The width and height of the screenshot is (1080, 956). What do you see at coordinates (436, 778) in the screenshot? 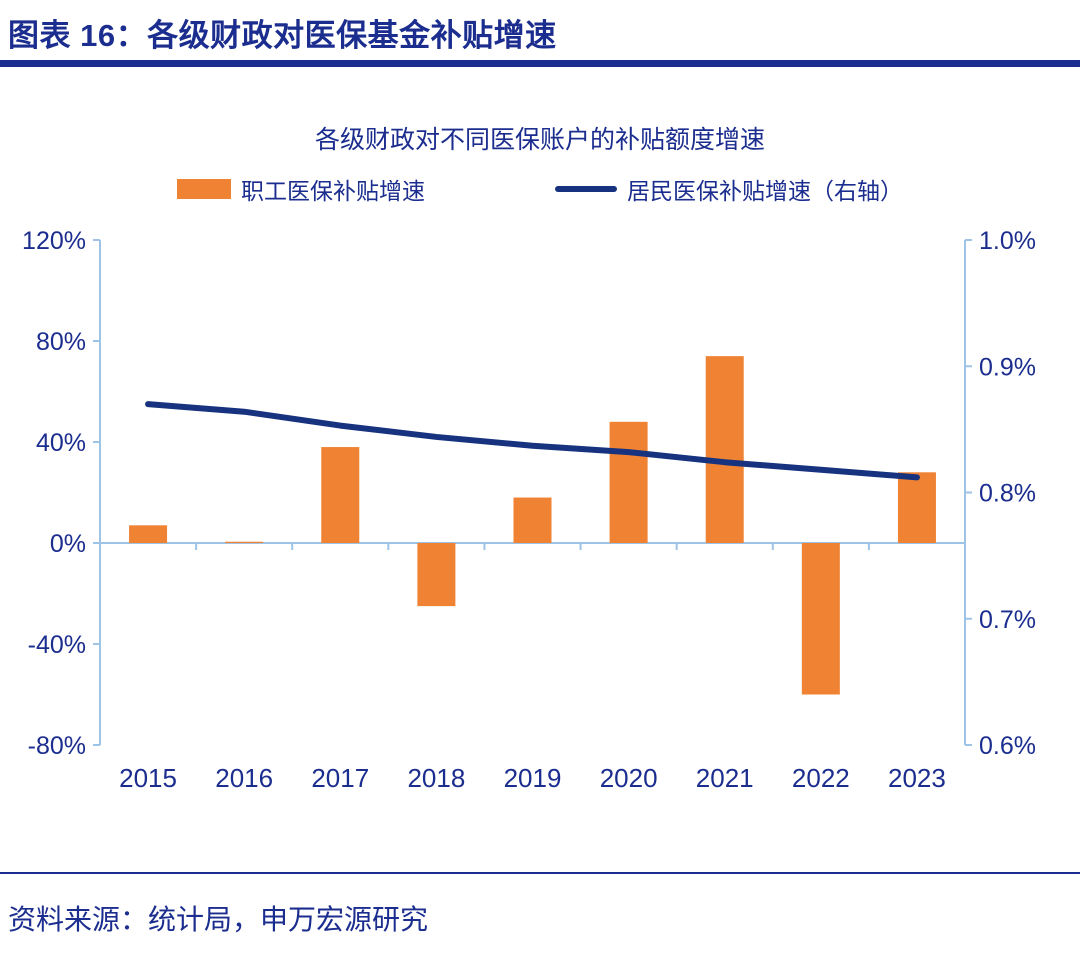
I see `x-axis-label-2018: 2018` at bounding box center [436, 778].